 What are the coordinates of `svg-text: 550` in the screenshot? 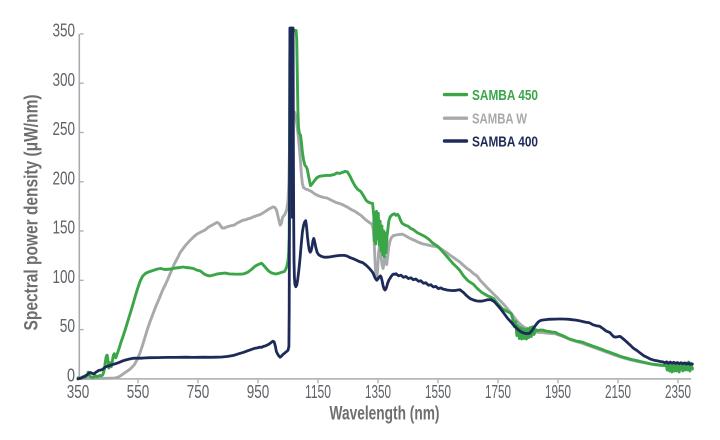 It's located at (138, 391).